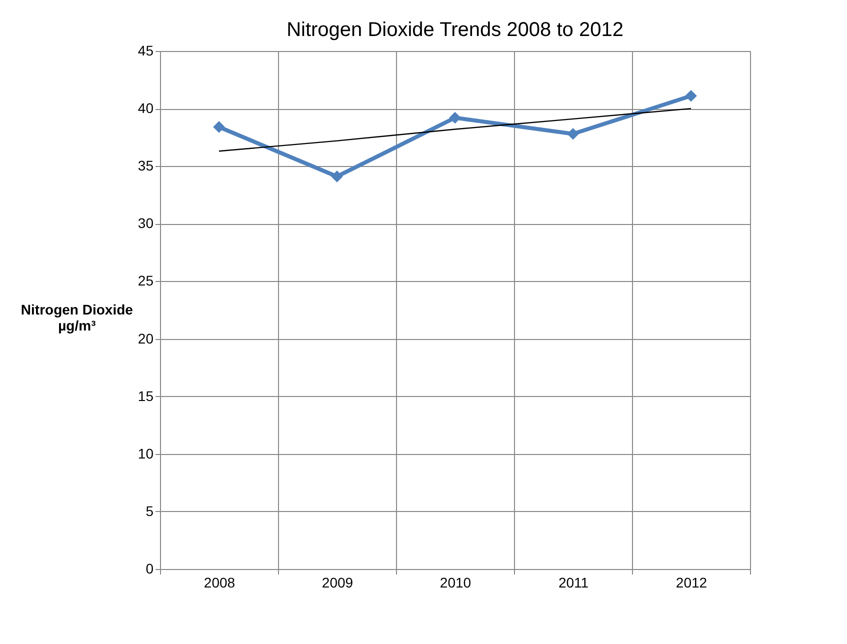 This screenshot has width=847, height=644. Describe the element at coordinates (146, 338) in the screenshot. I see `y-tick-label: 20` at that location.